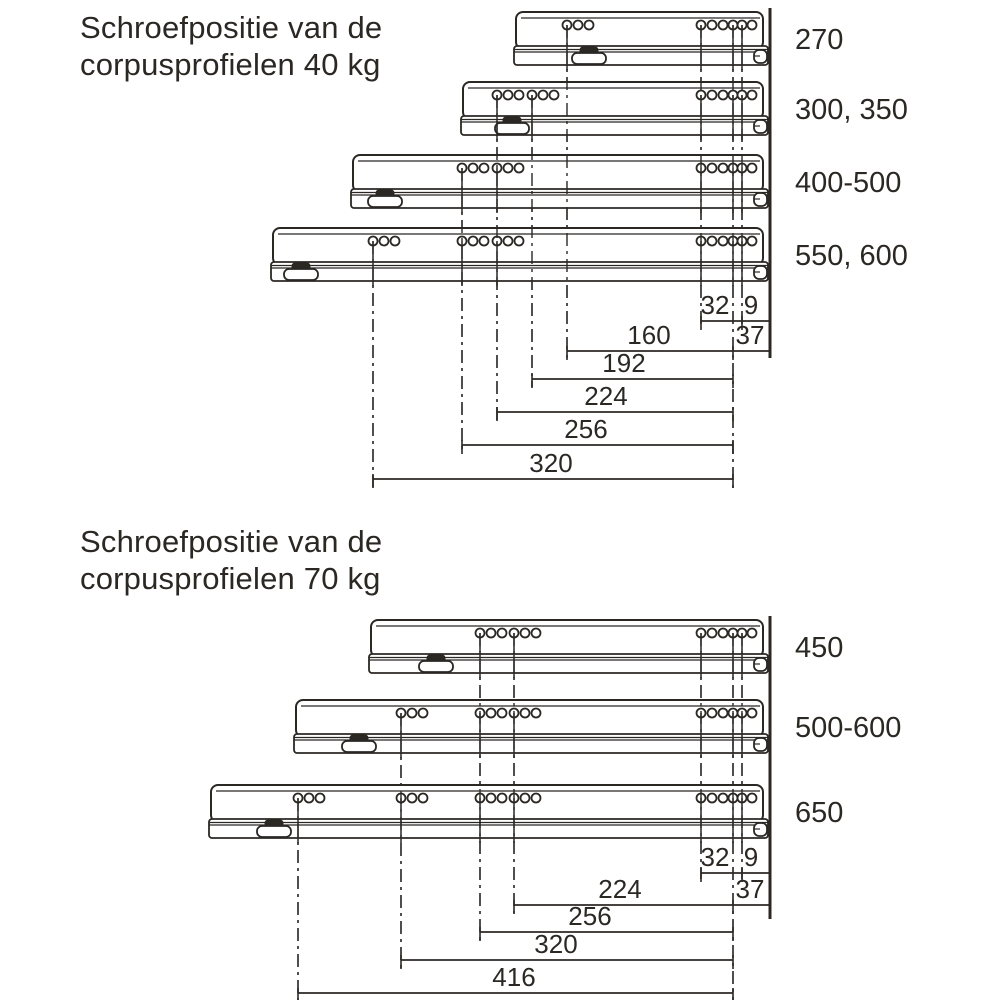 This screenshot has height=1000, width=1000. What do you see at coordinates (819, 813) in the screenshot?
I see `rail-size-label: 650` at bounding box center [819, 813].